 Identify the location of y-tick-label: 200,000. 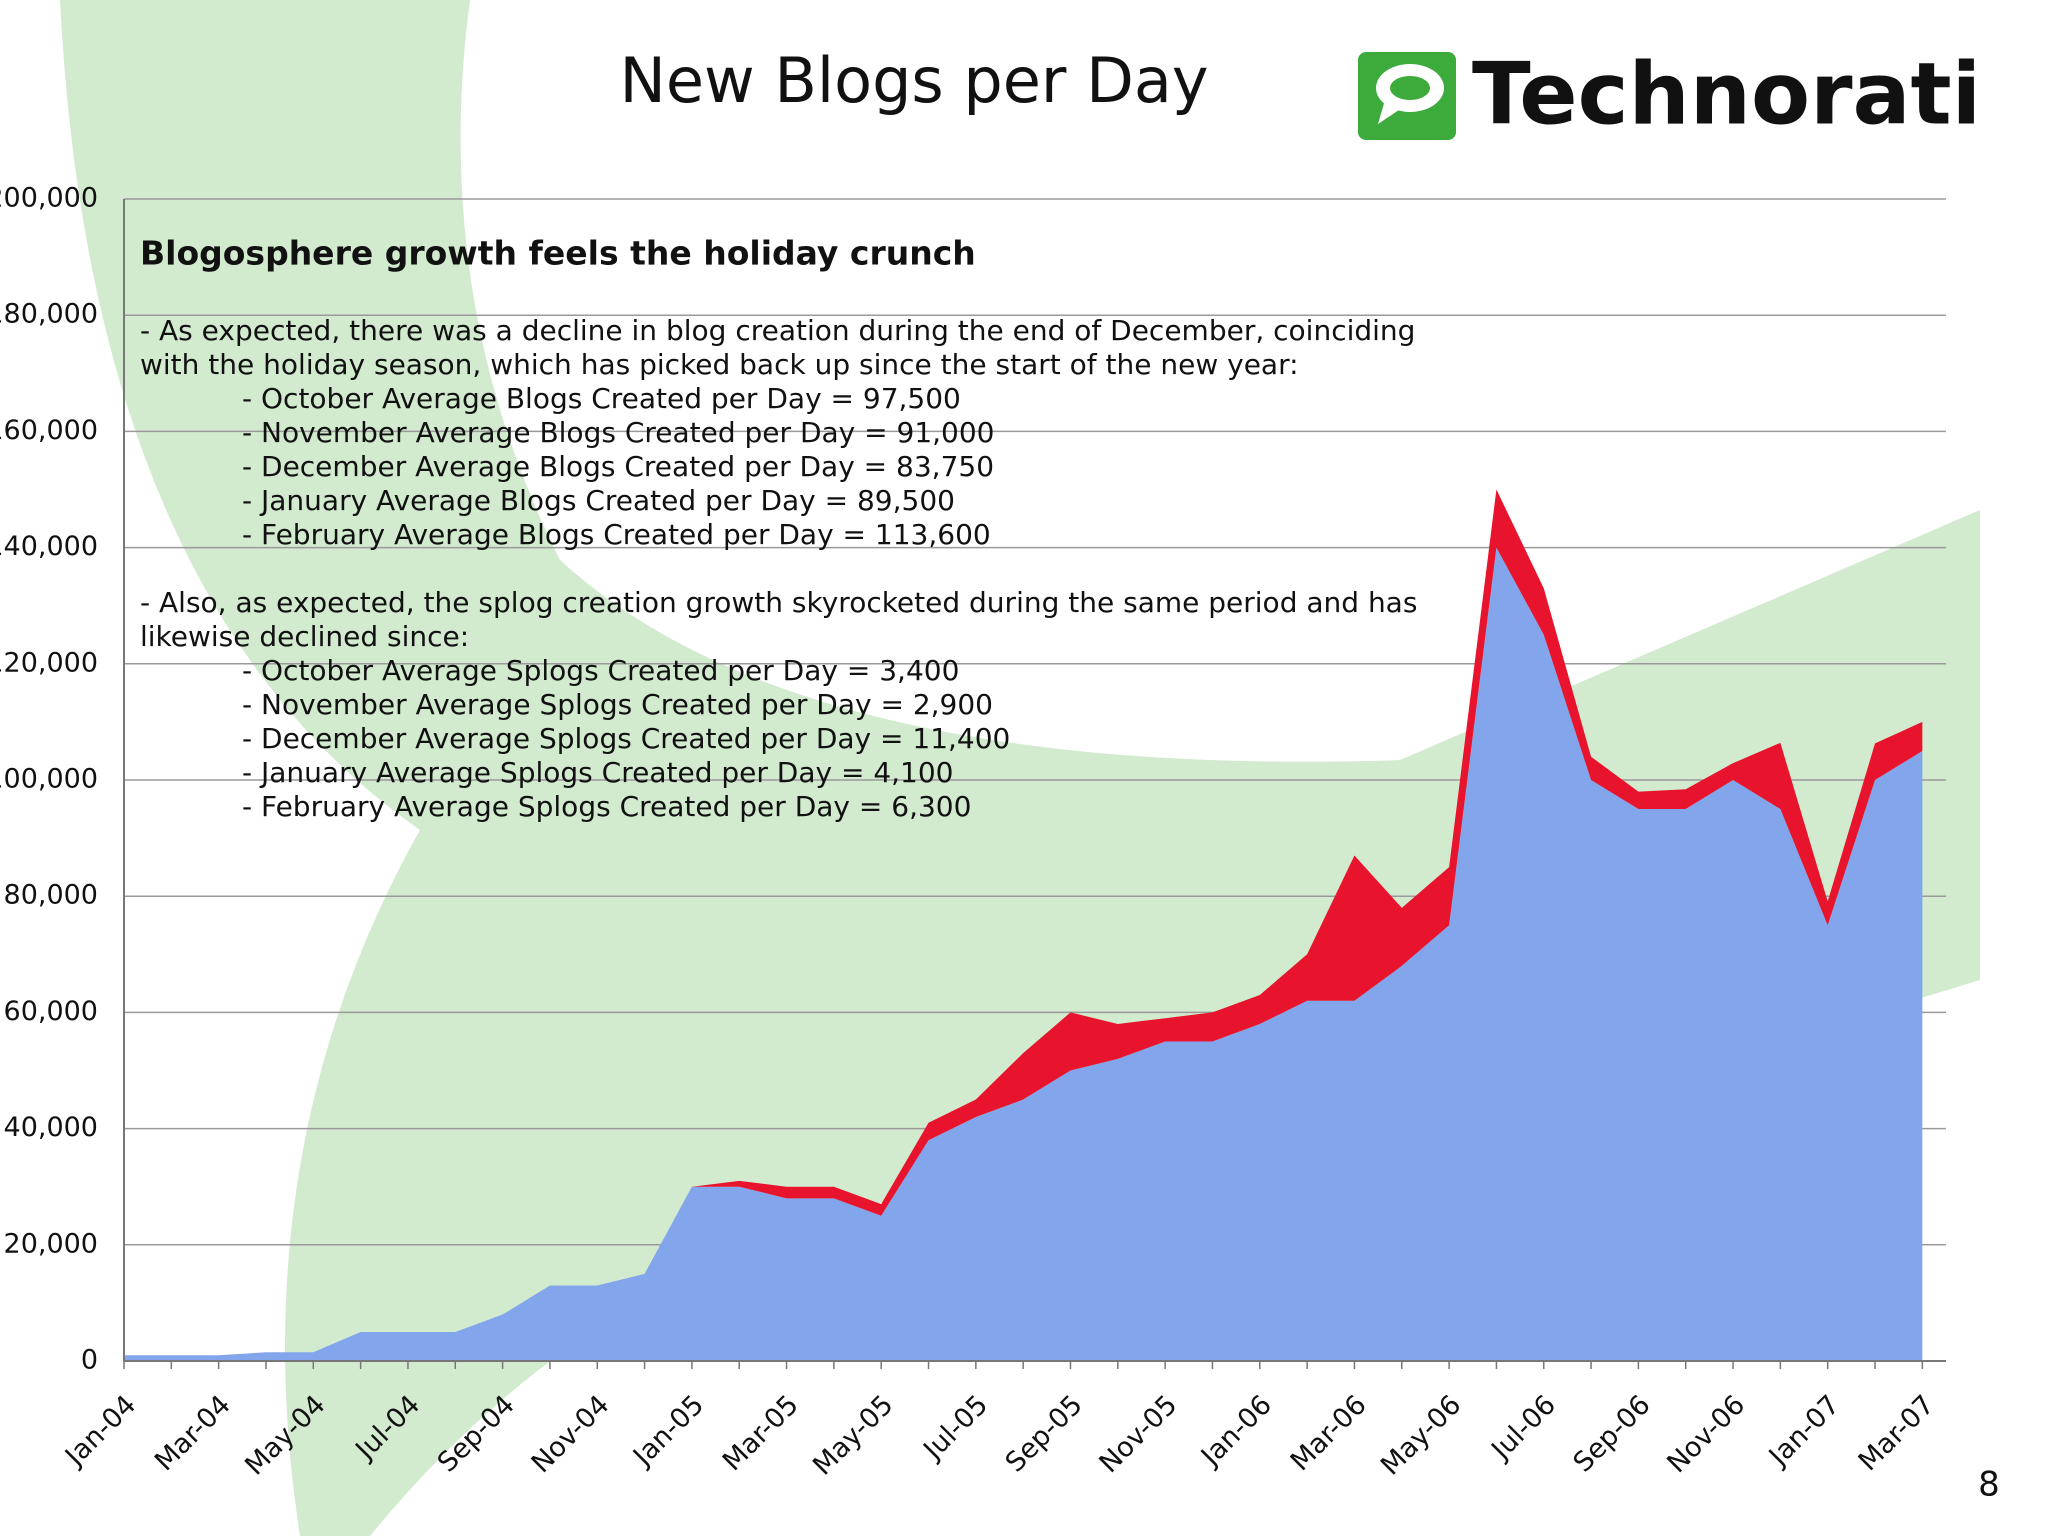
(49, 198).